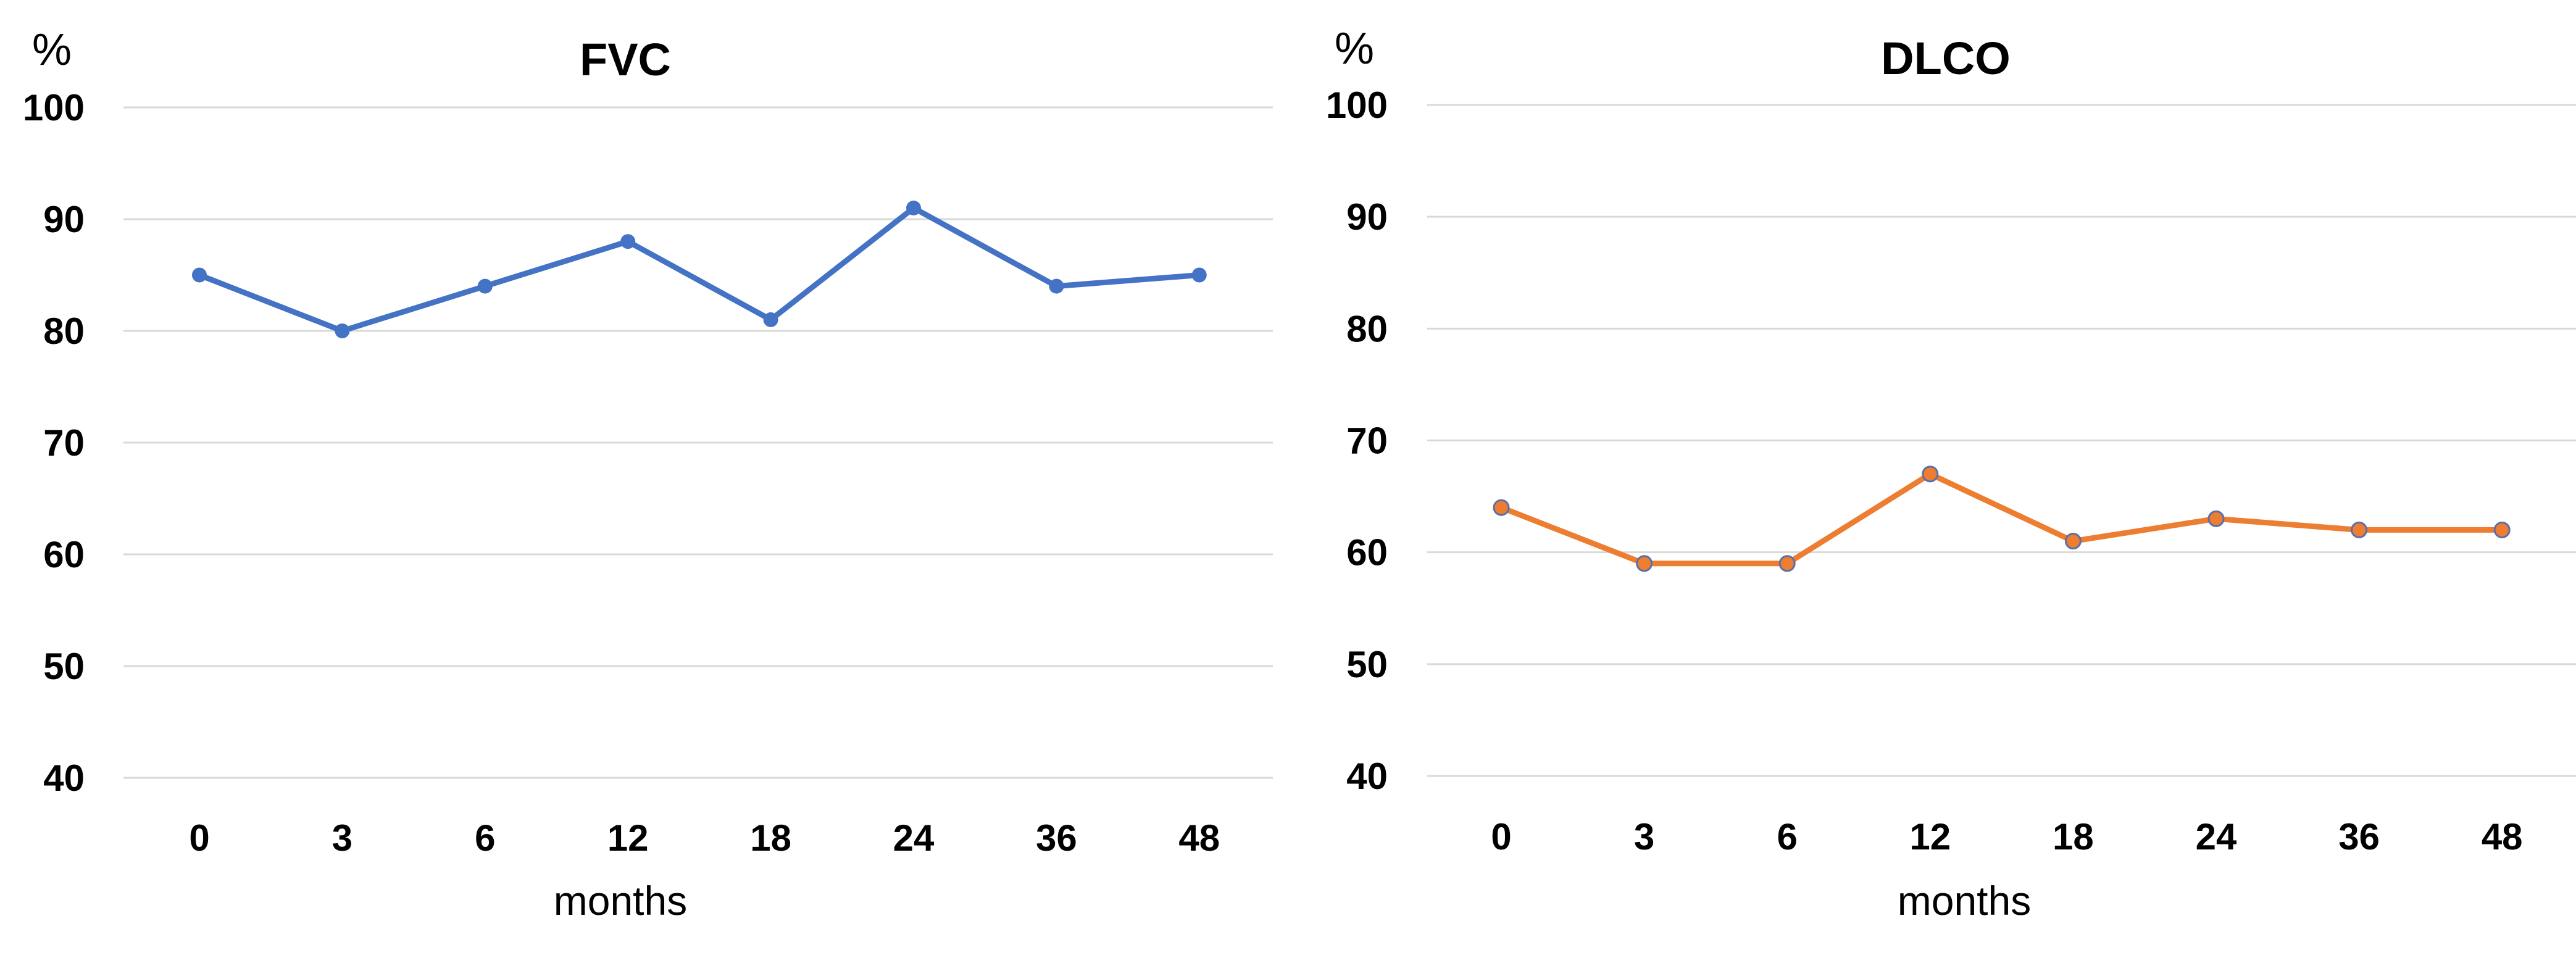  Describe the element at coordinates (1056, 838) in the screenshot. I see `fvc-x-tick-label: 36` at that location.